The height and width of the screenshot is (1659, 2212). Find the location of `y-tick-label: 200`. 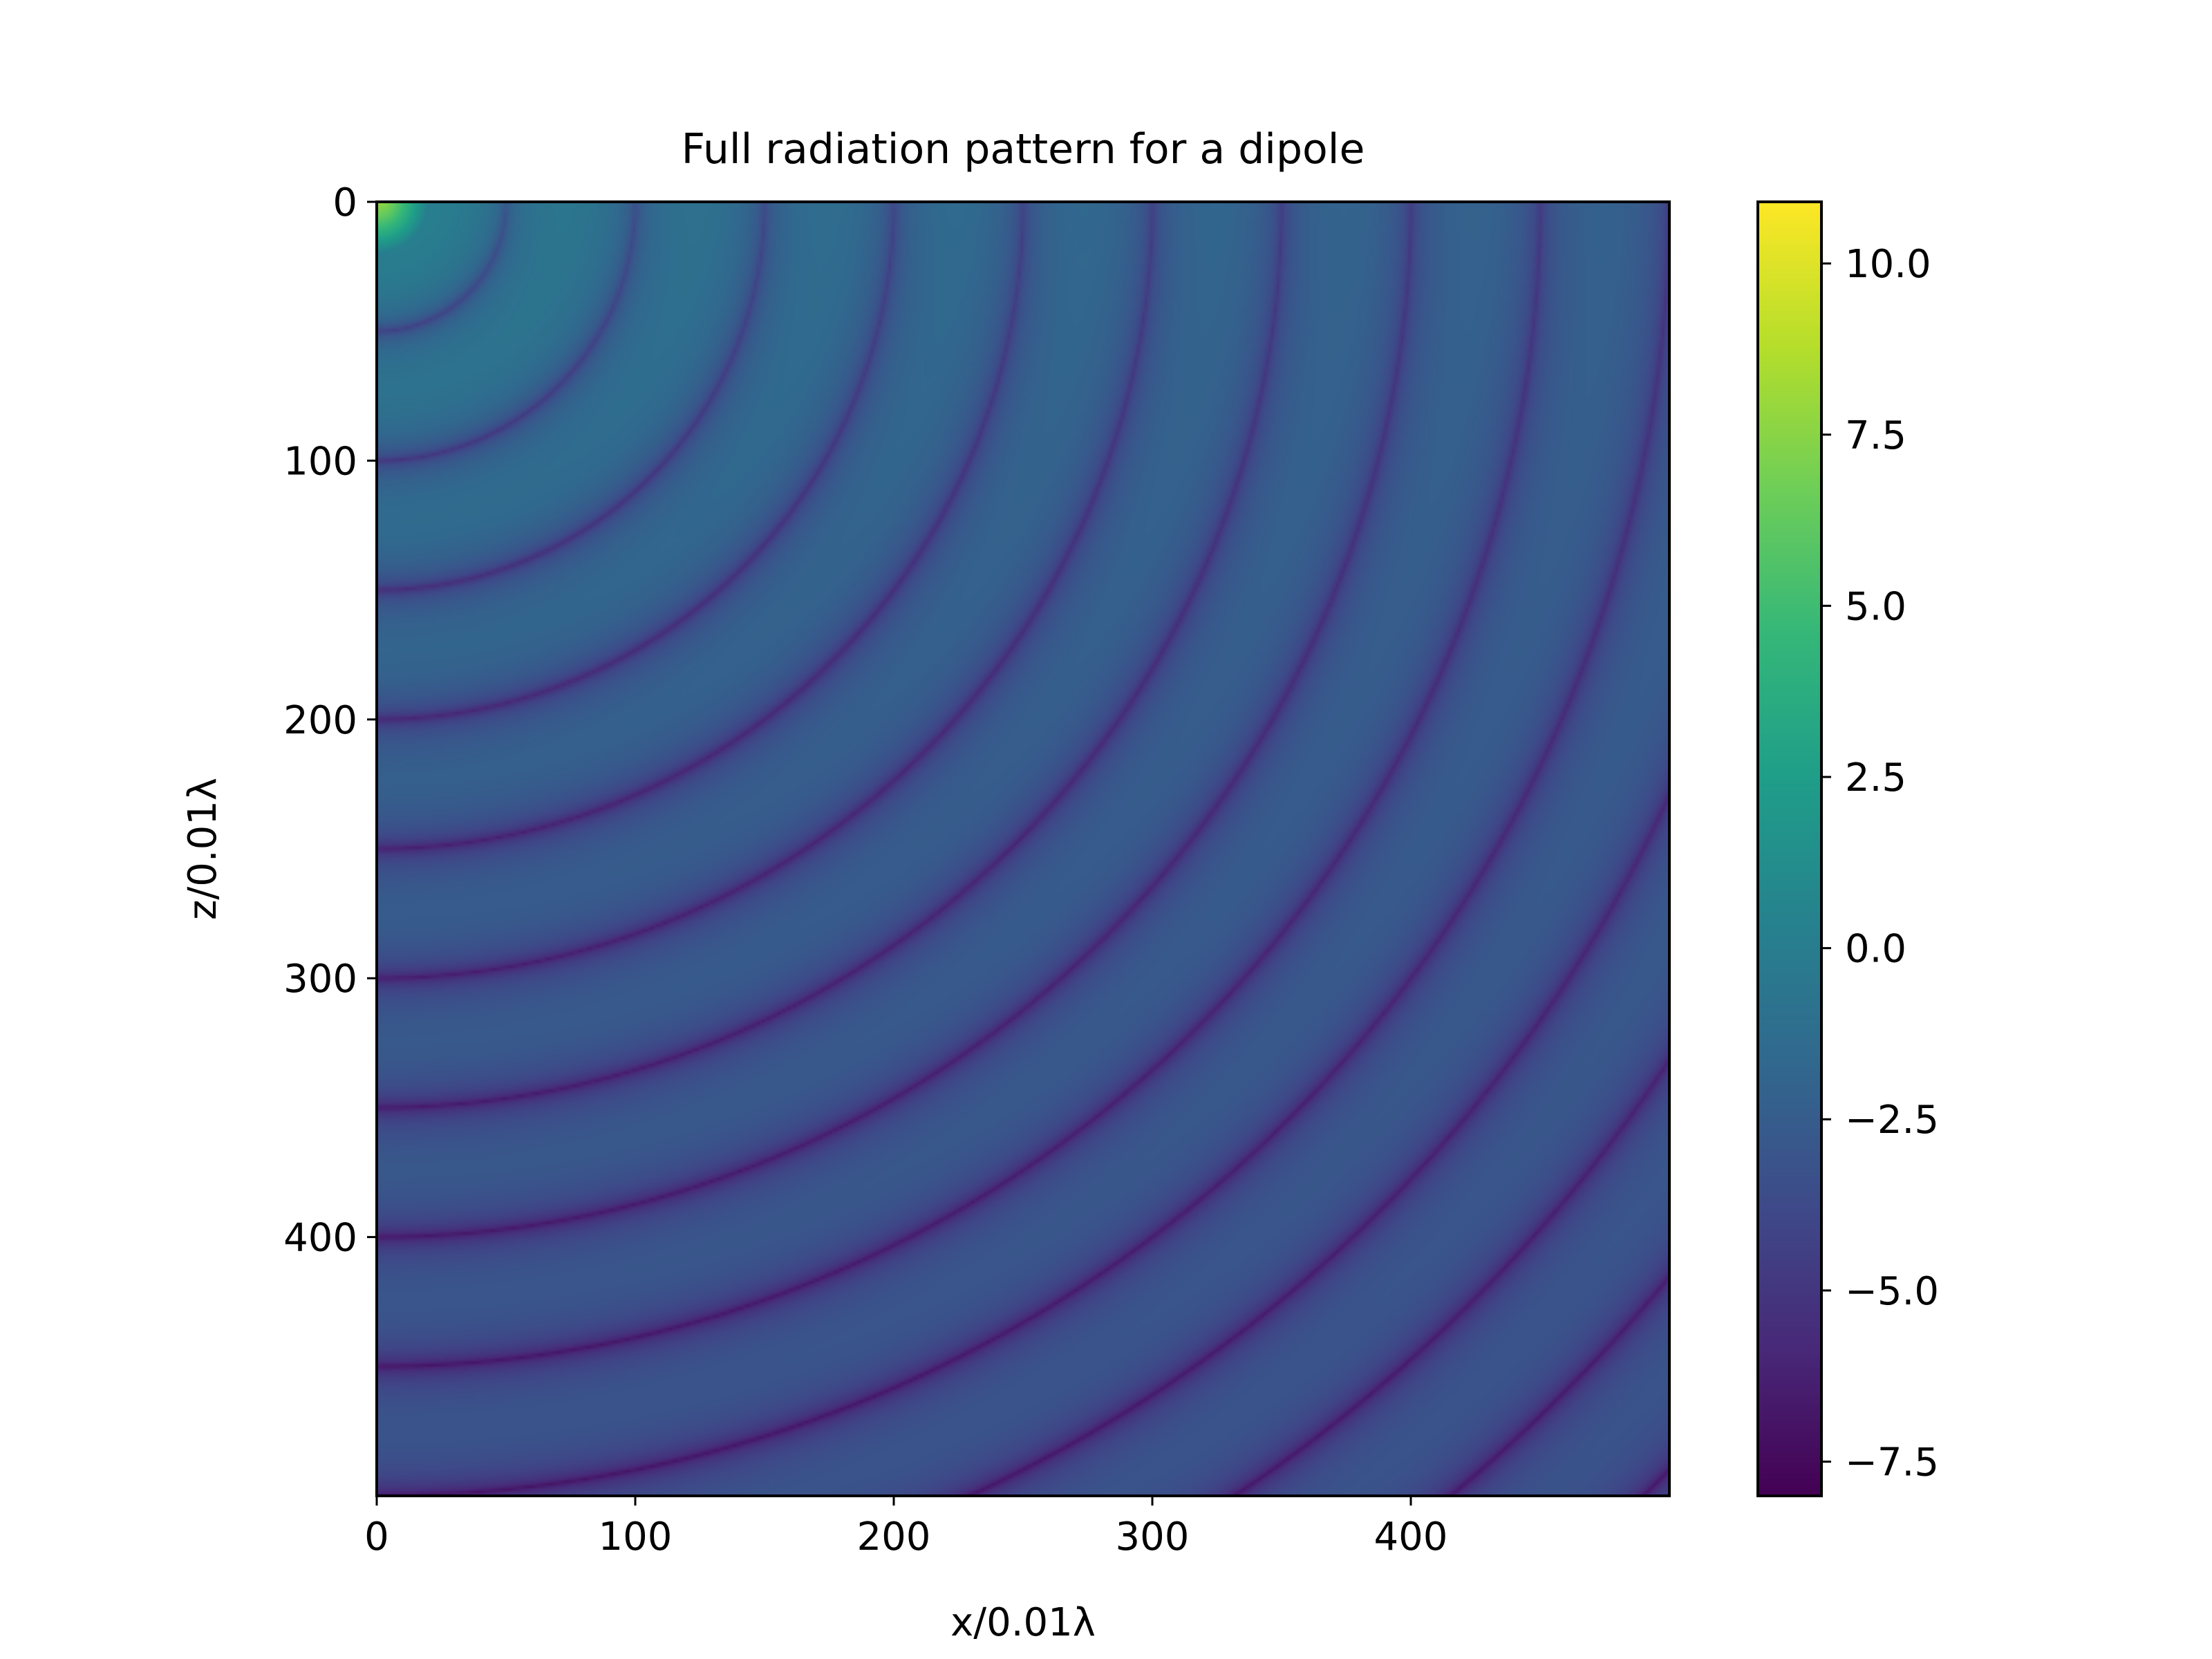

y-tick-label: 200 is located at coordinates (320, 721).